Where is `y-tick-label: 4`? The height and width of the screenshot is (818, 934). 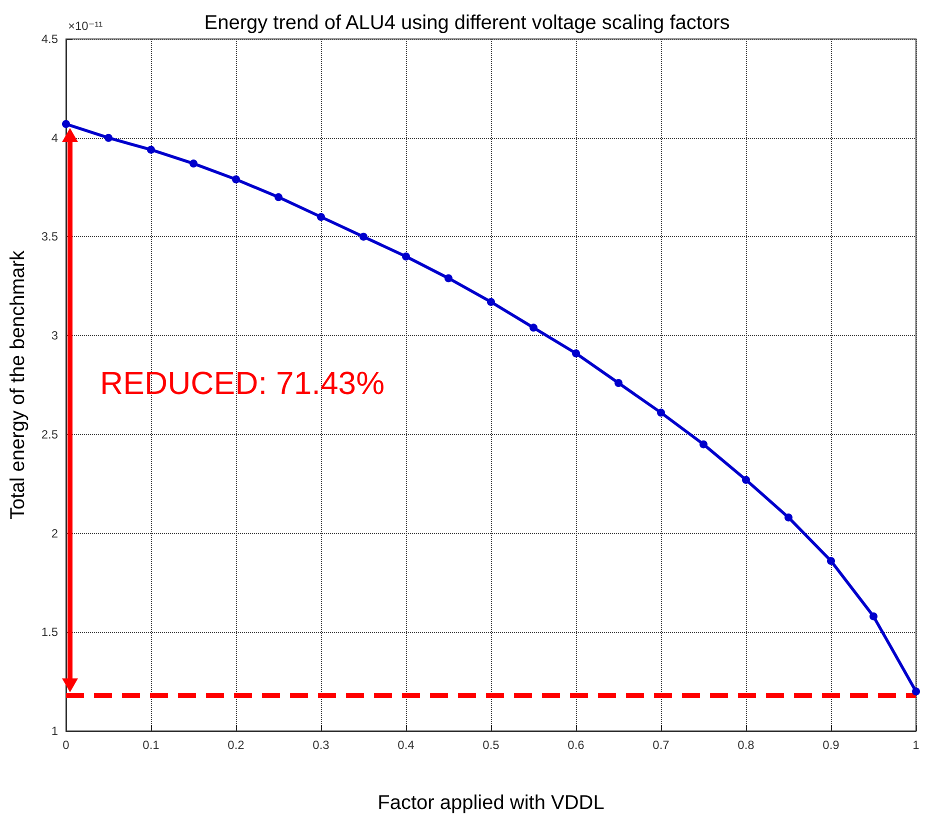
y-tick-label: 4 is located at coordinates (54, 137).